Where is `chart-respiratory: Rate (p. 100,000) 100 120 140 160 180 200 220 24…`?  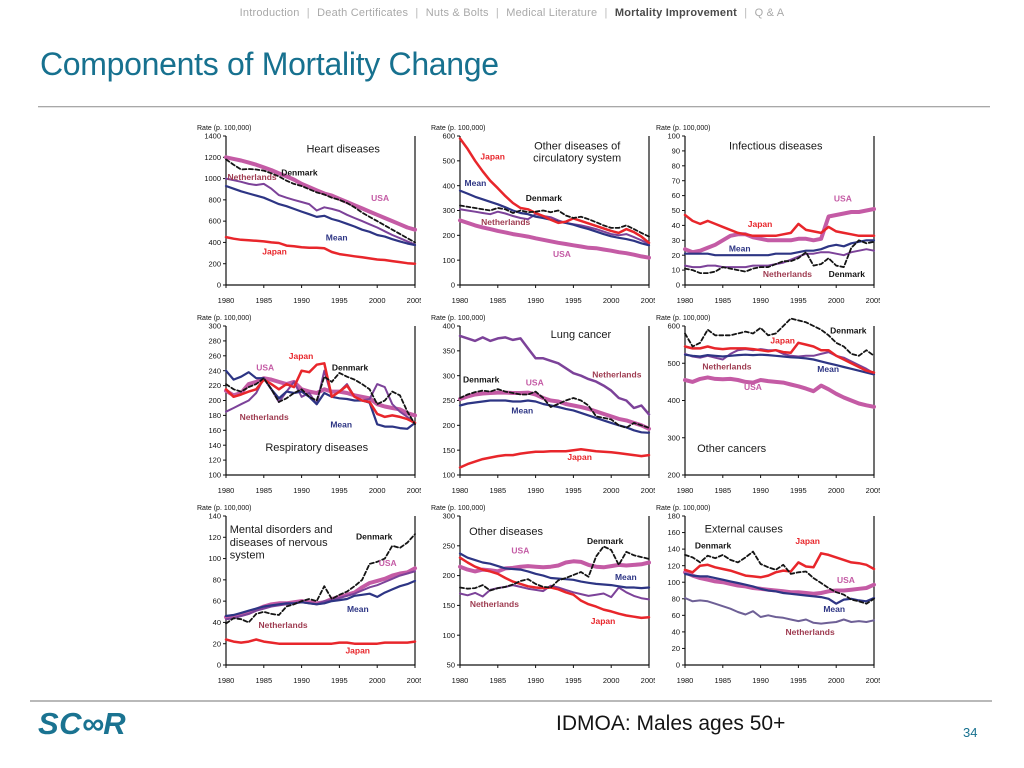 chart-respiratory: Rate (p. 100,000) 100 120 140 160 180 200 220 24… is located at coordinates (309, 404).